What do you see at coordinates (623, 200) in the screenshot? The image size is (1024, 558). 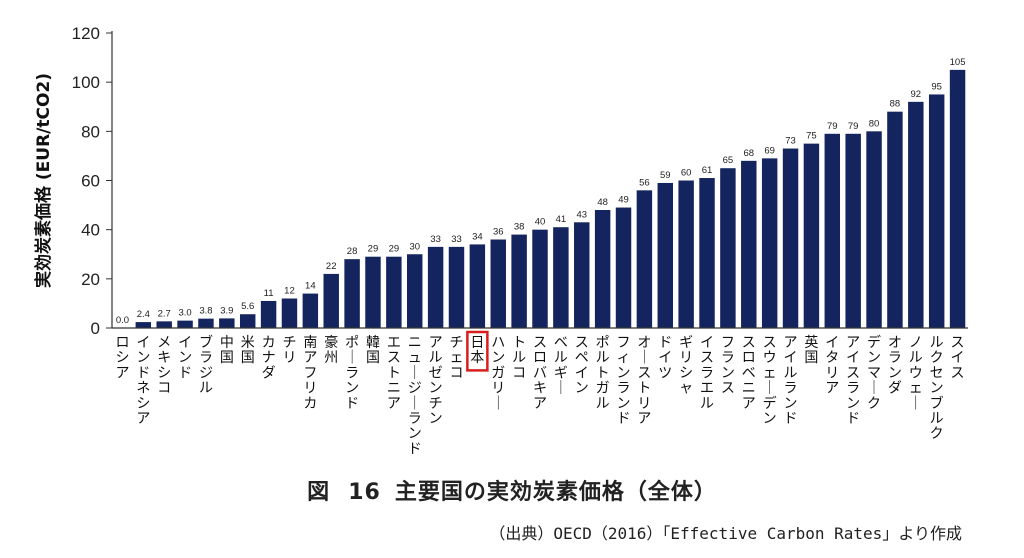 I see `bar-value-label: 49` at bounding box center [623, 200].